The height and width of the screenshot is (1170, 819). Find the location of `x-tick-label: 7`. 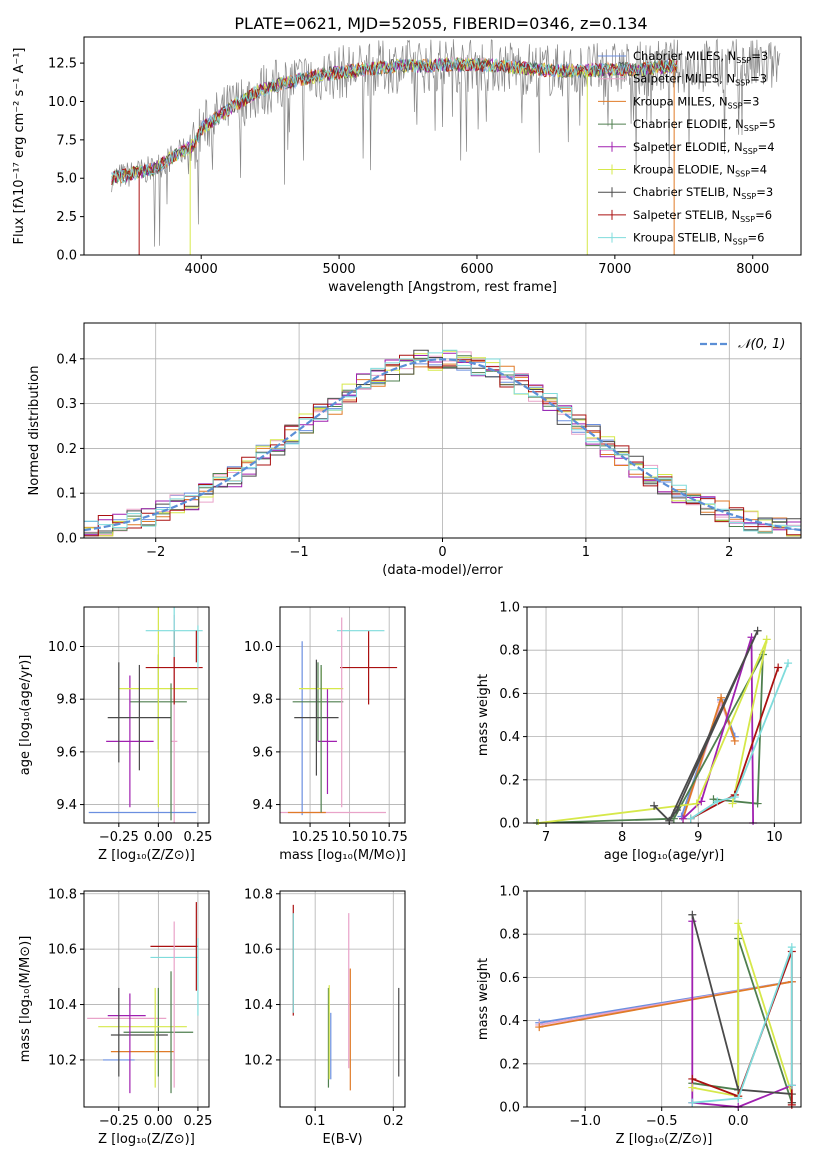

x-tick-label: 7 is located at coordinates (546, 837).